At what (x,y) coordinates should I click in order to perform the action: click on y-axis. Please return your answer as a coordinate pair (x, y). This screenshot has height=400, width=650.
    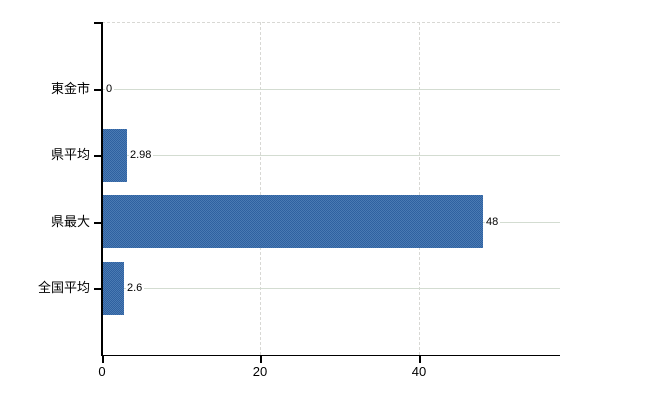
    Looking at the image, I should click on (102, 189).